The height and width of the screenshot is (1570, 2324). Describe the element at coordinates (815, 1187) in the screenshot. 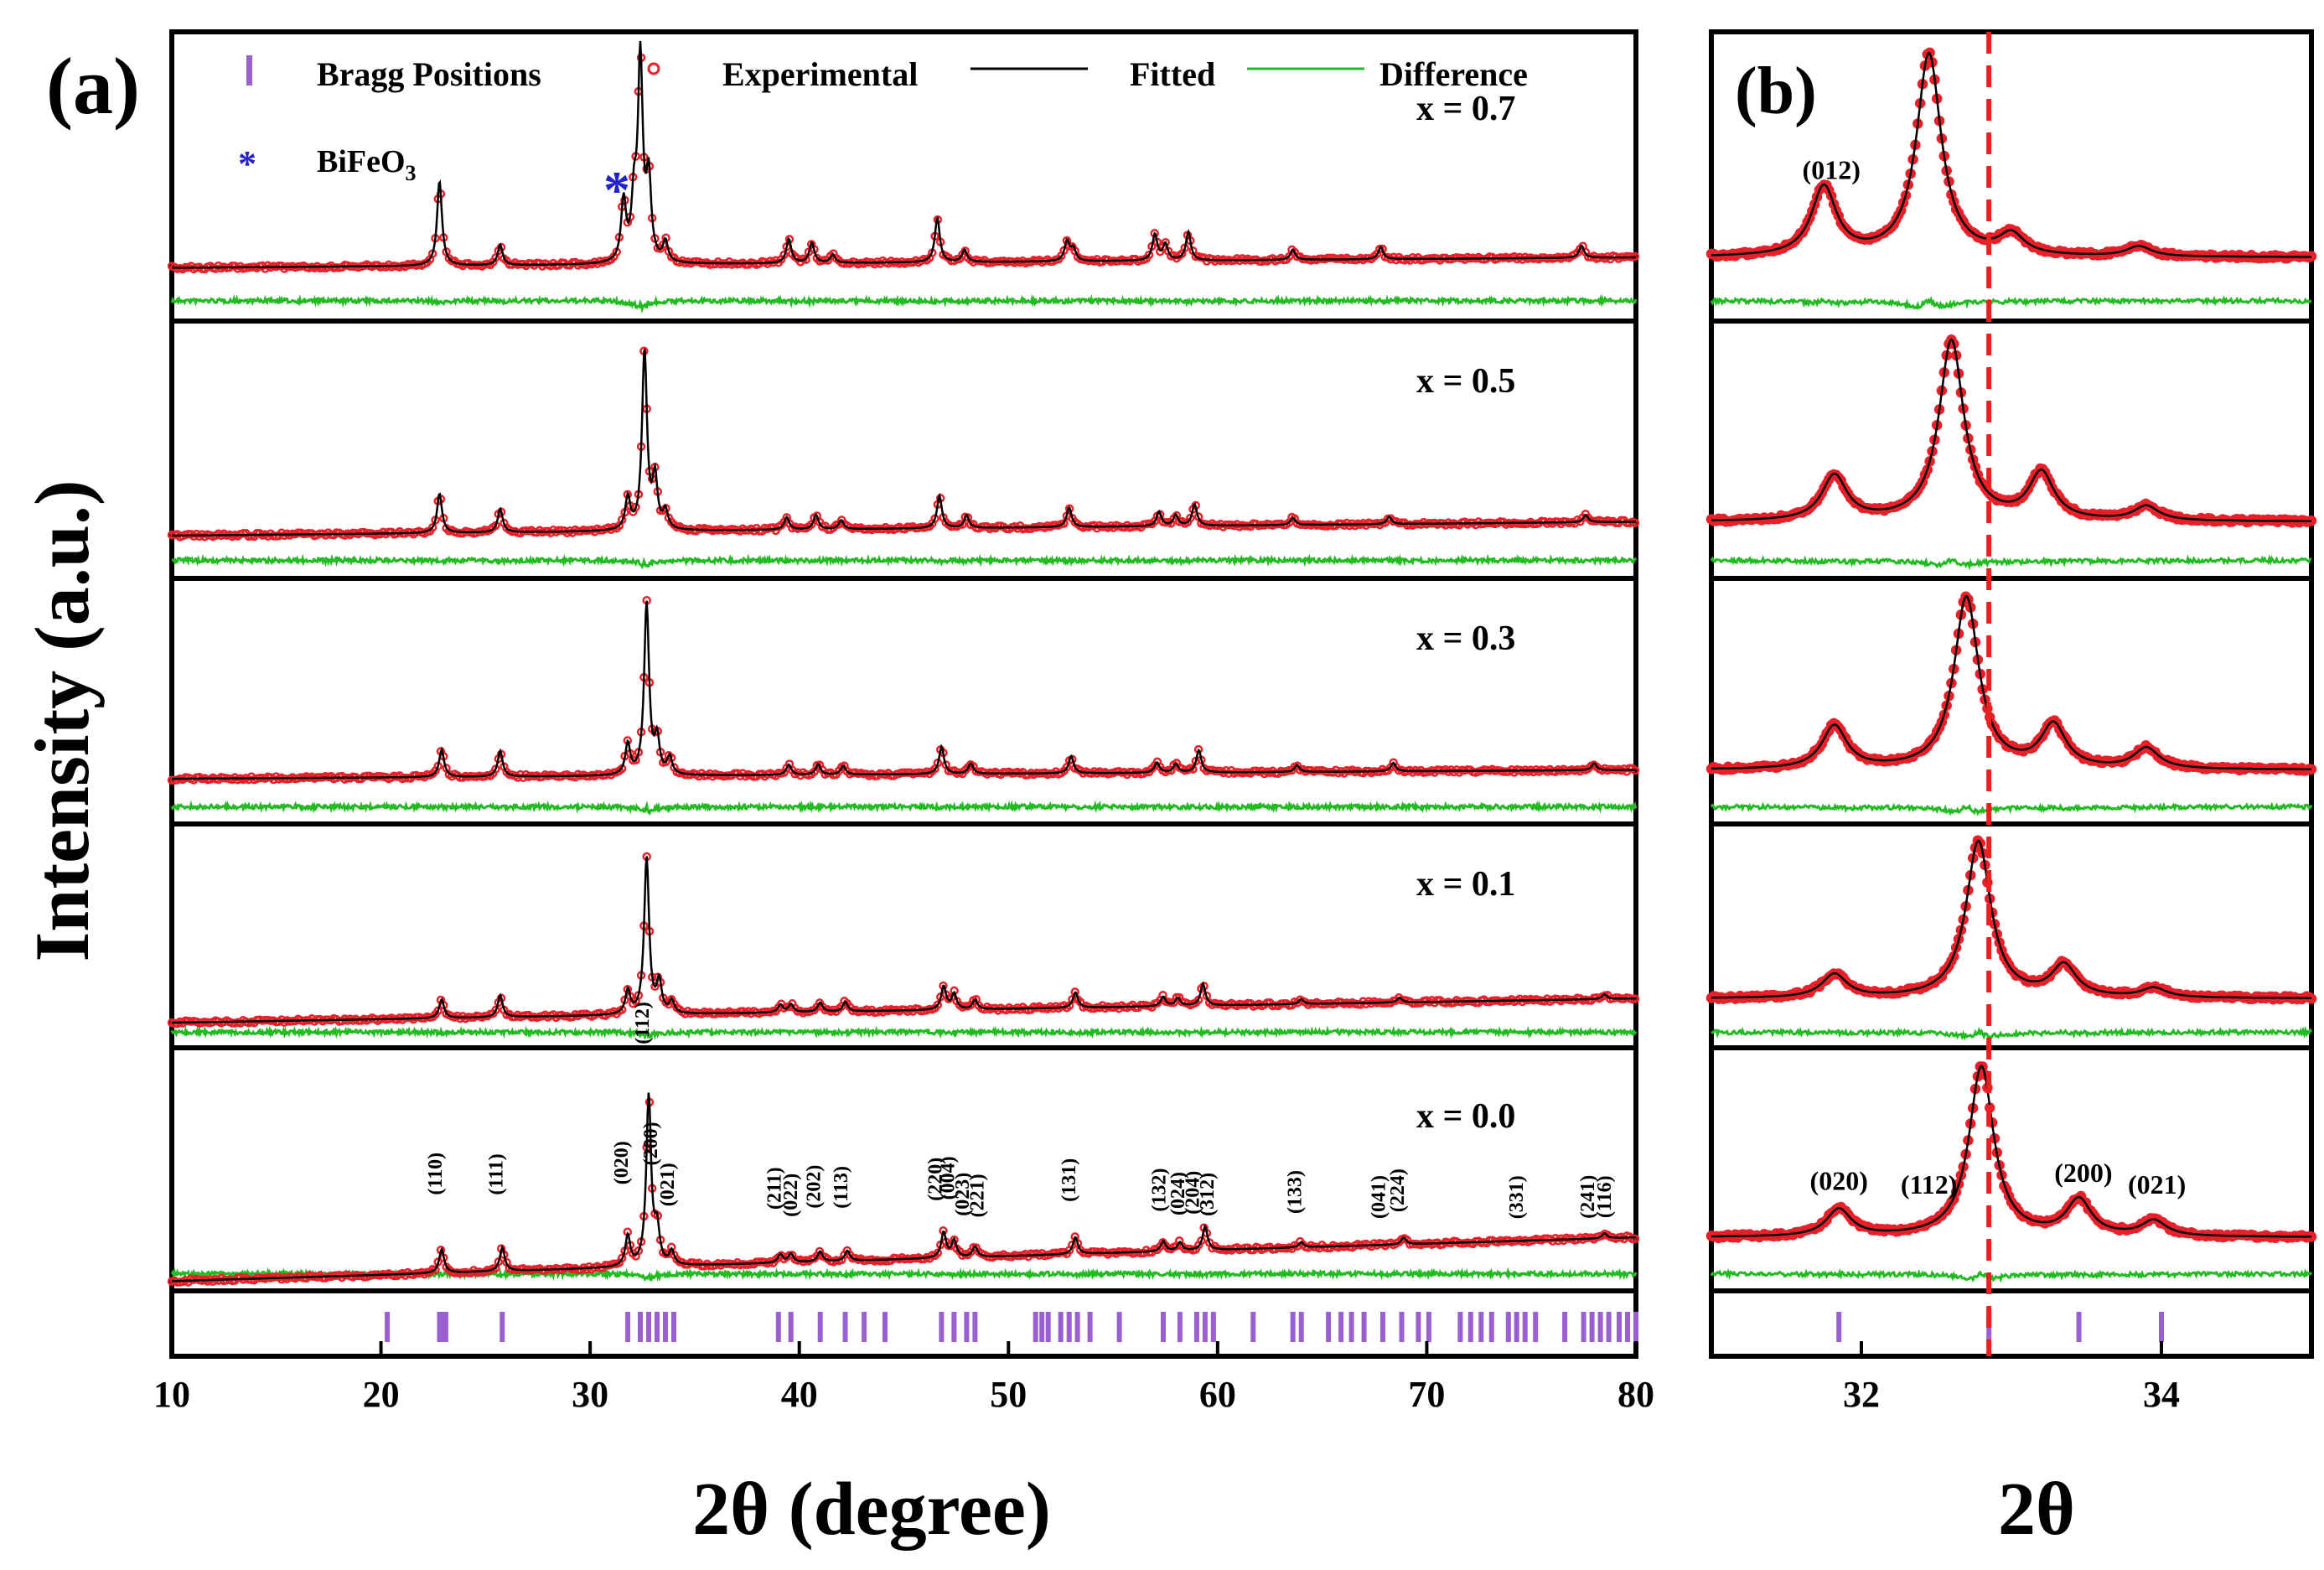

I see `miller-index-label: (202)` at that location.